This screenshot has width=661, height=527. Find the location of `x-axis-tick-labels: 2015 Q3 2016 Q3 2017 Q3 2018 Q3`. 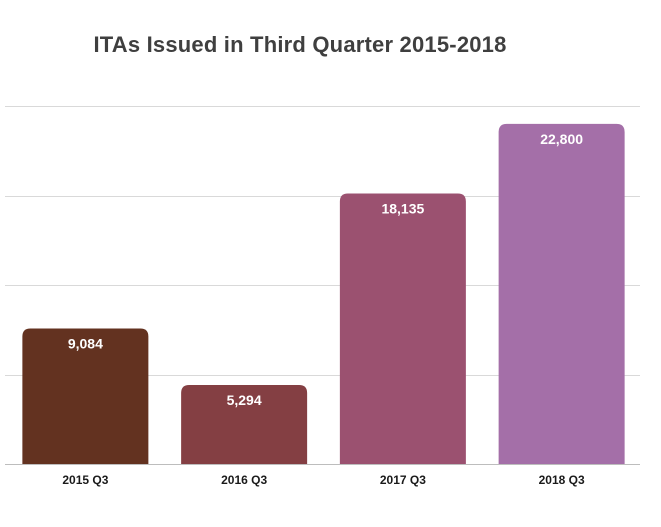

x-axis-tick-labels: 2015 Q3 2016 Q3 2017 Q3 2018 Q3 is located at coordinates (323, 480).